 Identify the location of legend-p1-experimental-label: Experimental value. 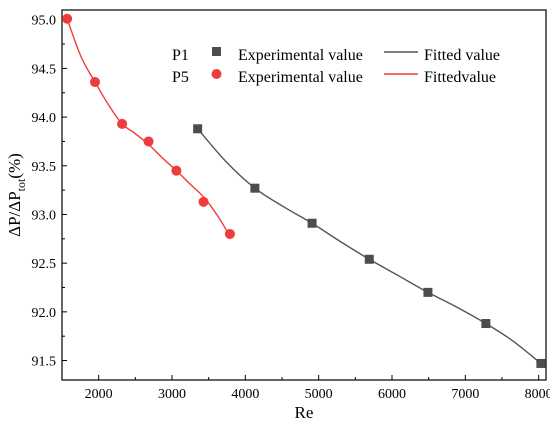
(300, 55).